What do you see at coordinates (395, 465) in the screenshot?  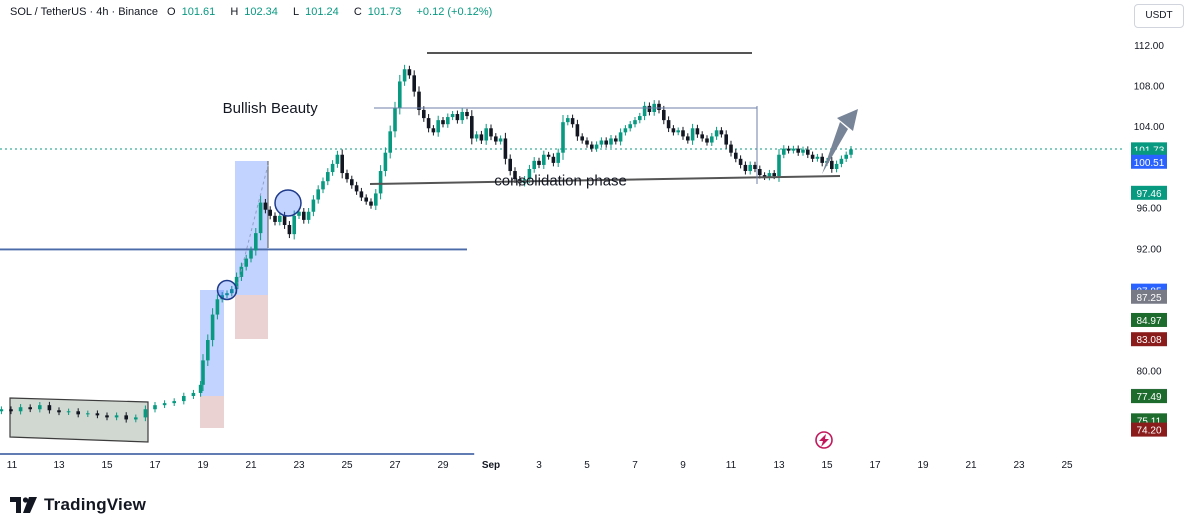 I see `x-tick-label: 27` at bounding box center [395, 465].